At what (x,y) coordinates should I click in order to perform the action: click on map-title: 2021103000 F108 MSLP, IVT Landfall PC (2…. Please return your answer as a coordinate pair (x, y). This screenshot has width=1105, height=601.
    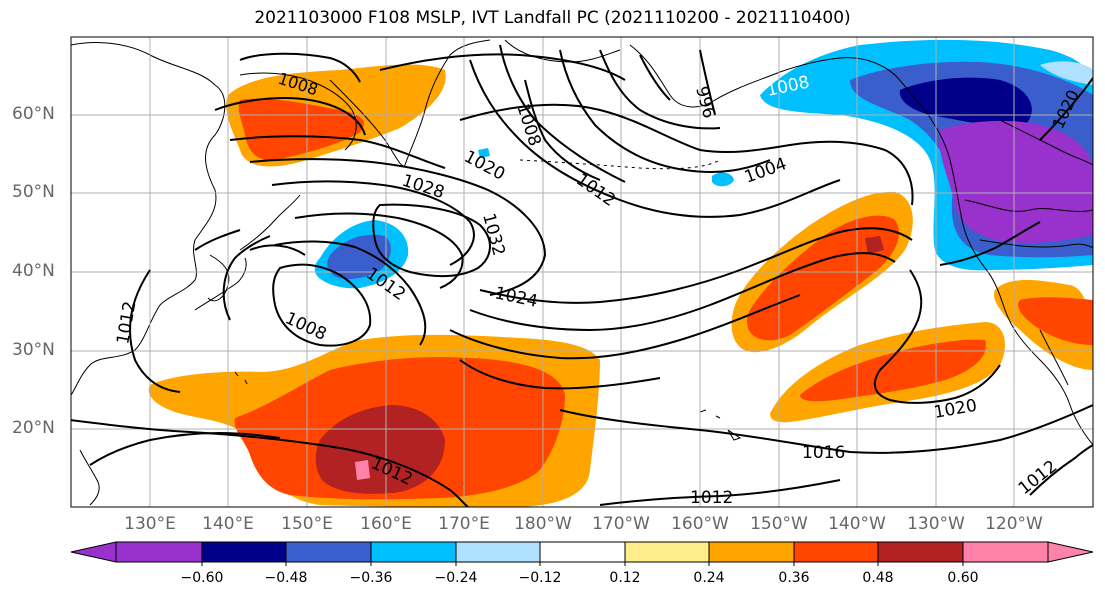
    Looking at the image, I should click on (552, 18).